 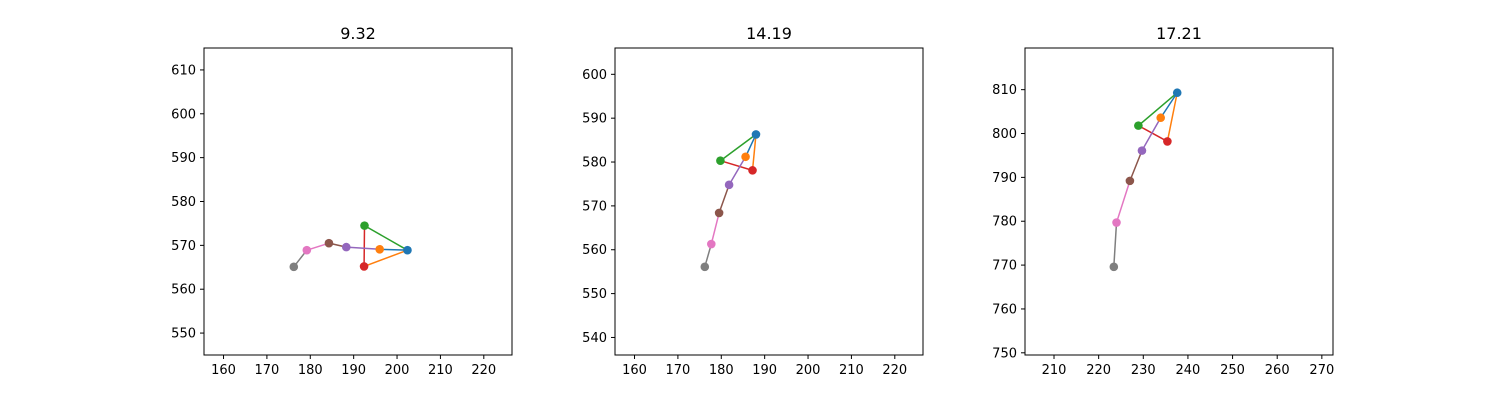 What do you see at coordinates (1004, 90) in the screenshot?
I see `y-tick-label: 810` at bounding box center [1004, 90].